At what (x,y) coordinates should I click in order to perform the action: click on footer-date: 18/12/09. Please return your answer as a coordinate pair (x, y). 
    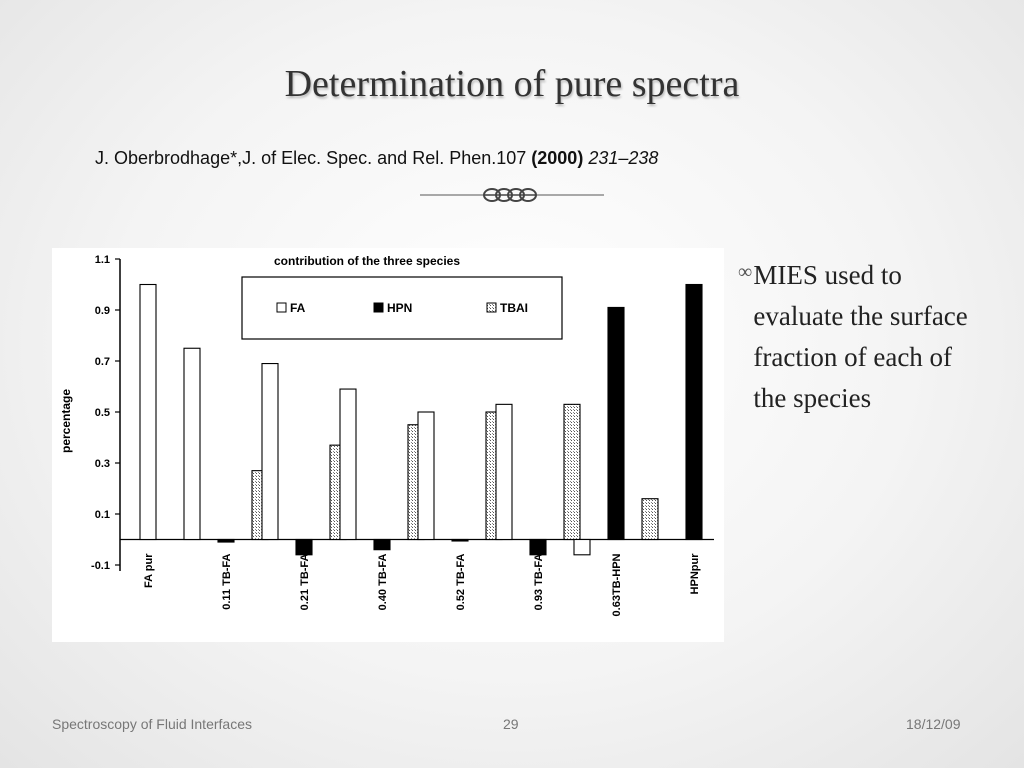
    Looking at the image, I should click on (933, 724).